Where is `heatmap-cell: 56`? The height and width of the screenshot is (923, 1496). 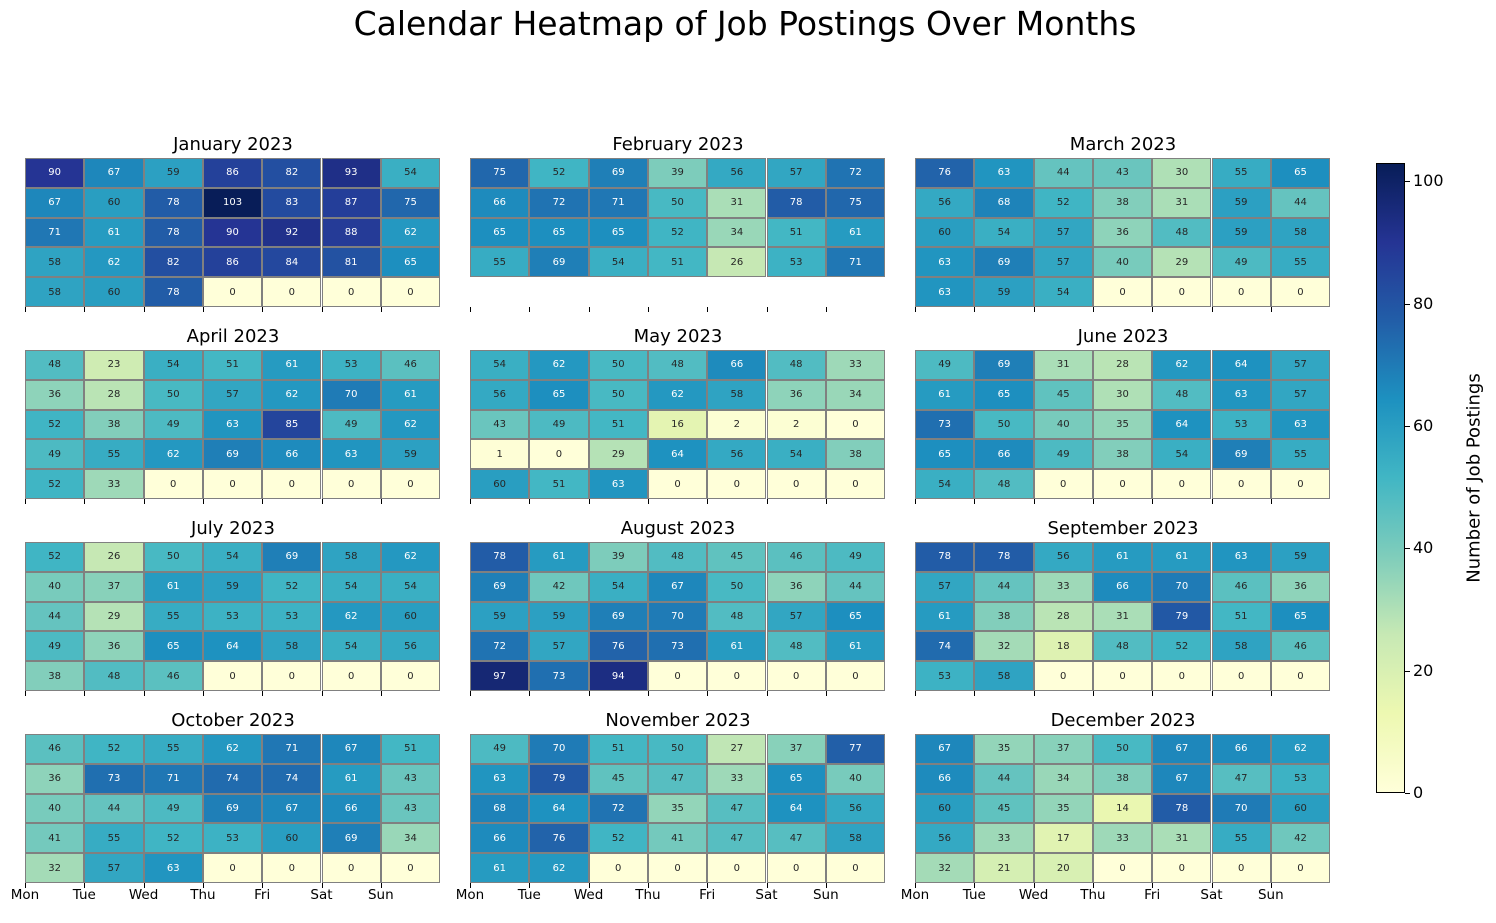
heatmap-cell: 56 is located at coordinates (500, 394).